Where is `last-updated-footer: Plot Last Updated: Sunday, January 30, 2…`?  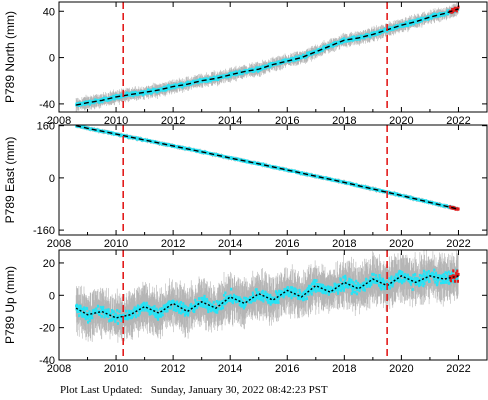
last-updated-footer: Plot Last Updated: Sunday, January 30, 2… is located at coordinates (194, 390).